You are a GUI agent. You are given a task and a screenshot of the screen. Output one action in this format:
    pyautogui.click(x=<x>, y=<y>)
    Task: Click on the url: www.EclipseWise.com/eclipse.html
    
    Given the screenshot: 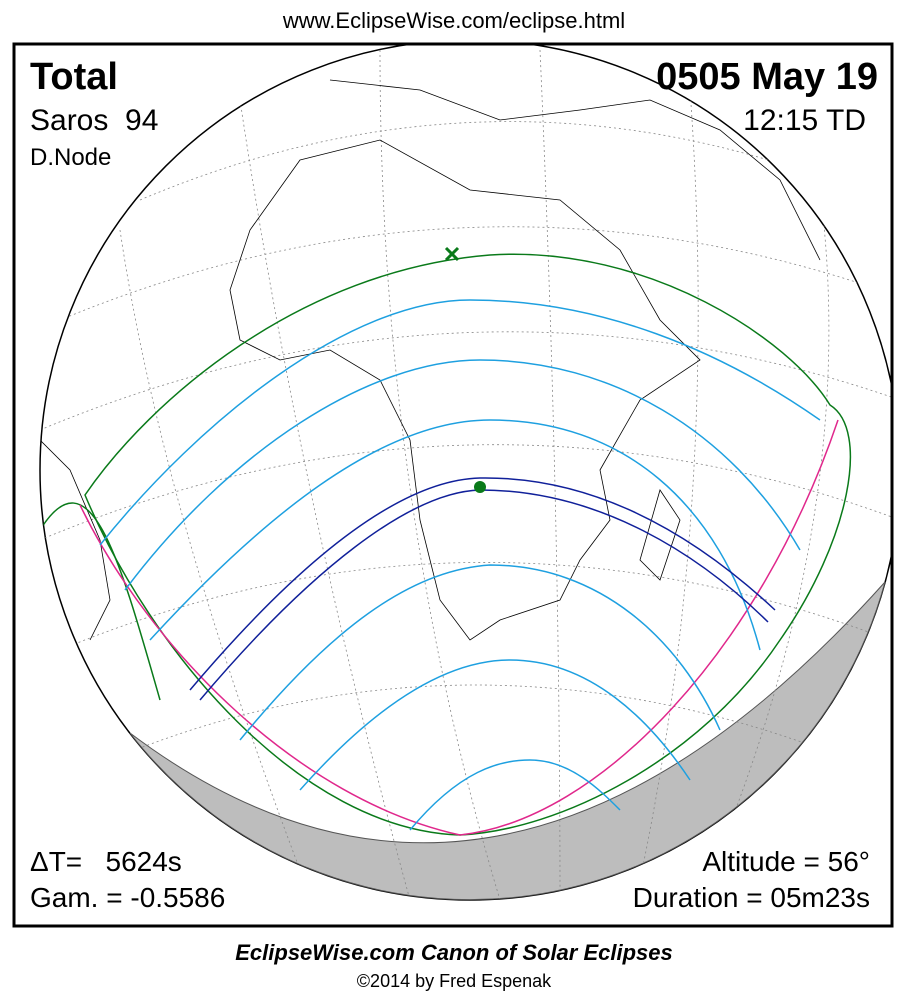 What is the action you would take?
    pyautogui.click(x=454, y=20)
    